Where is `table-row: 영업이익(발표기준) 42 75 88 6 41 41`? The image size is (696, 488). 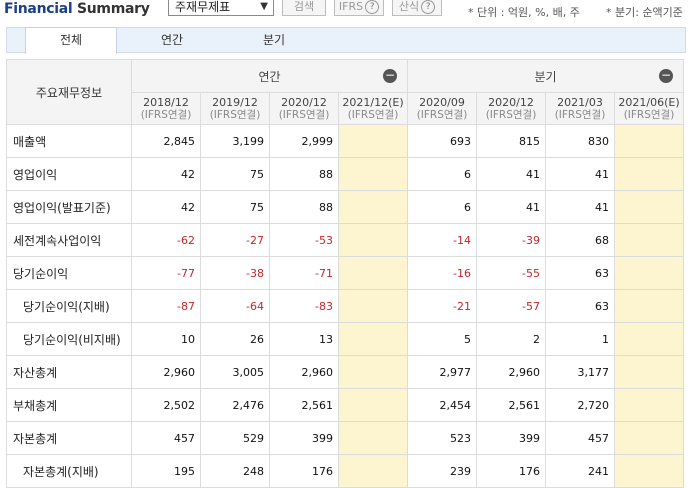 table-row: 영업이익(발표기준) 42 75 88 6 41 41 is located at coordinates (345, 207).